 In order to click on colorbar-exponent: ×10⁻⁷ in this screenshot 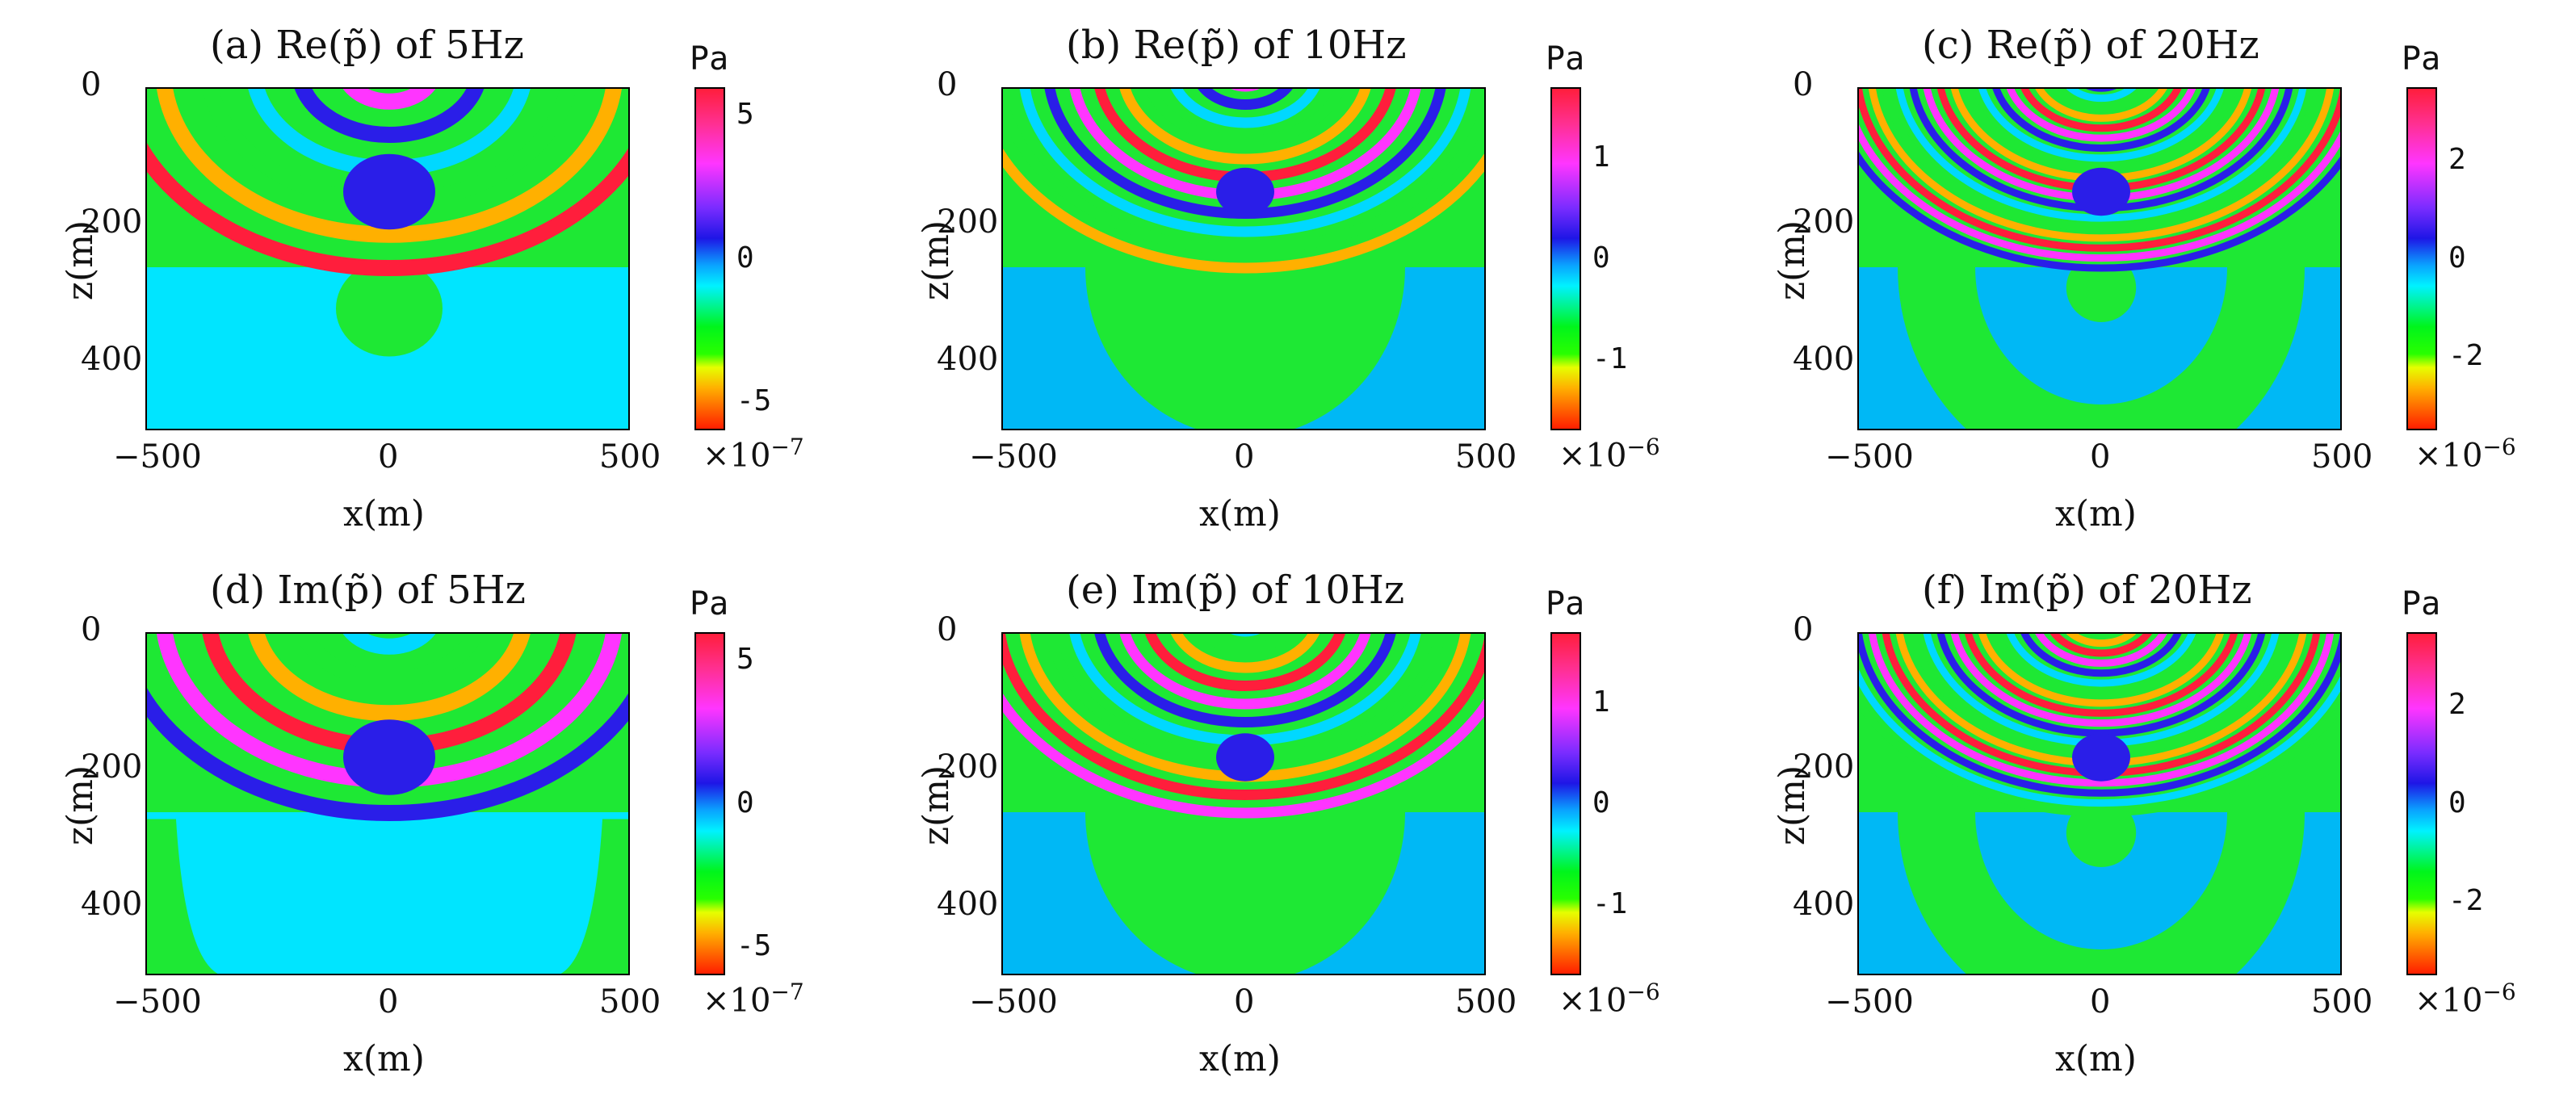, I will do `click(753, 999)`.